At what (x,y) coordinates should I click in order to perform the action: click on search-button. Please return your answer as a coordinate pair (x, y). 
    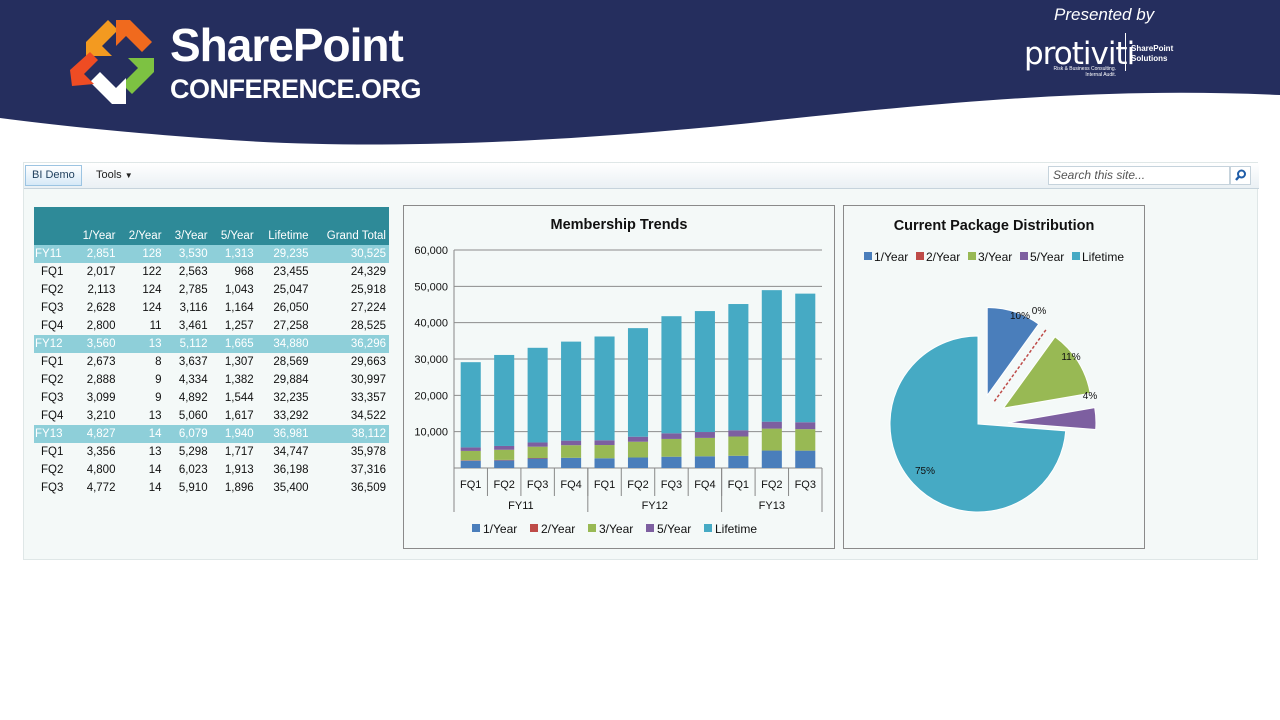
    Looking at the image, I should click on (1240, 175).